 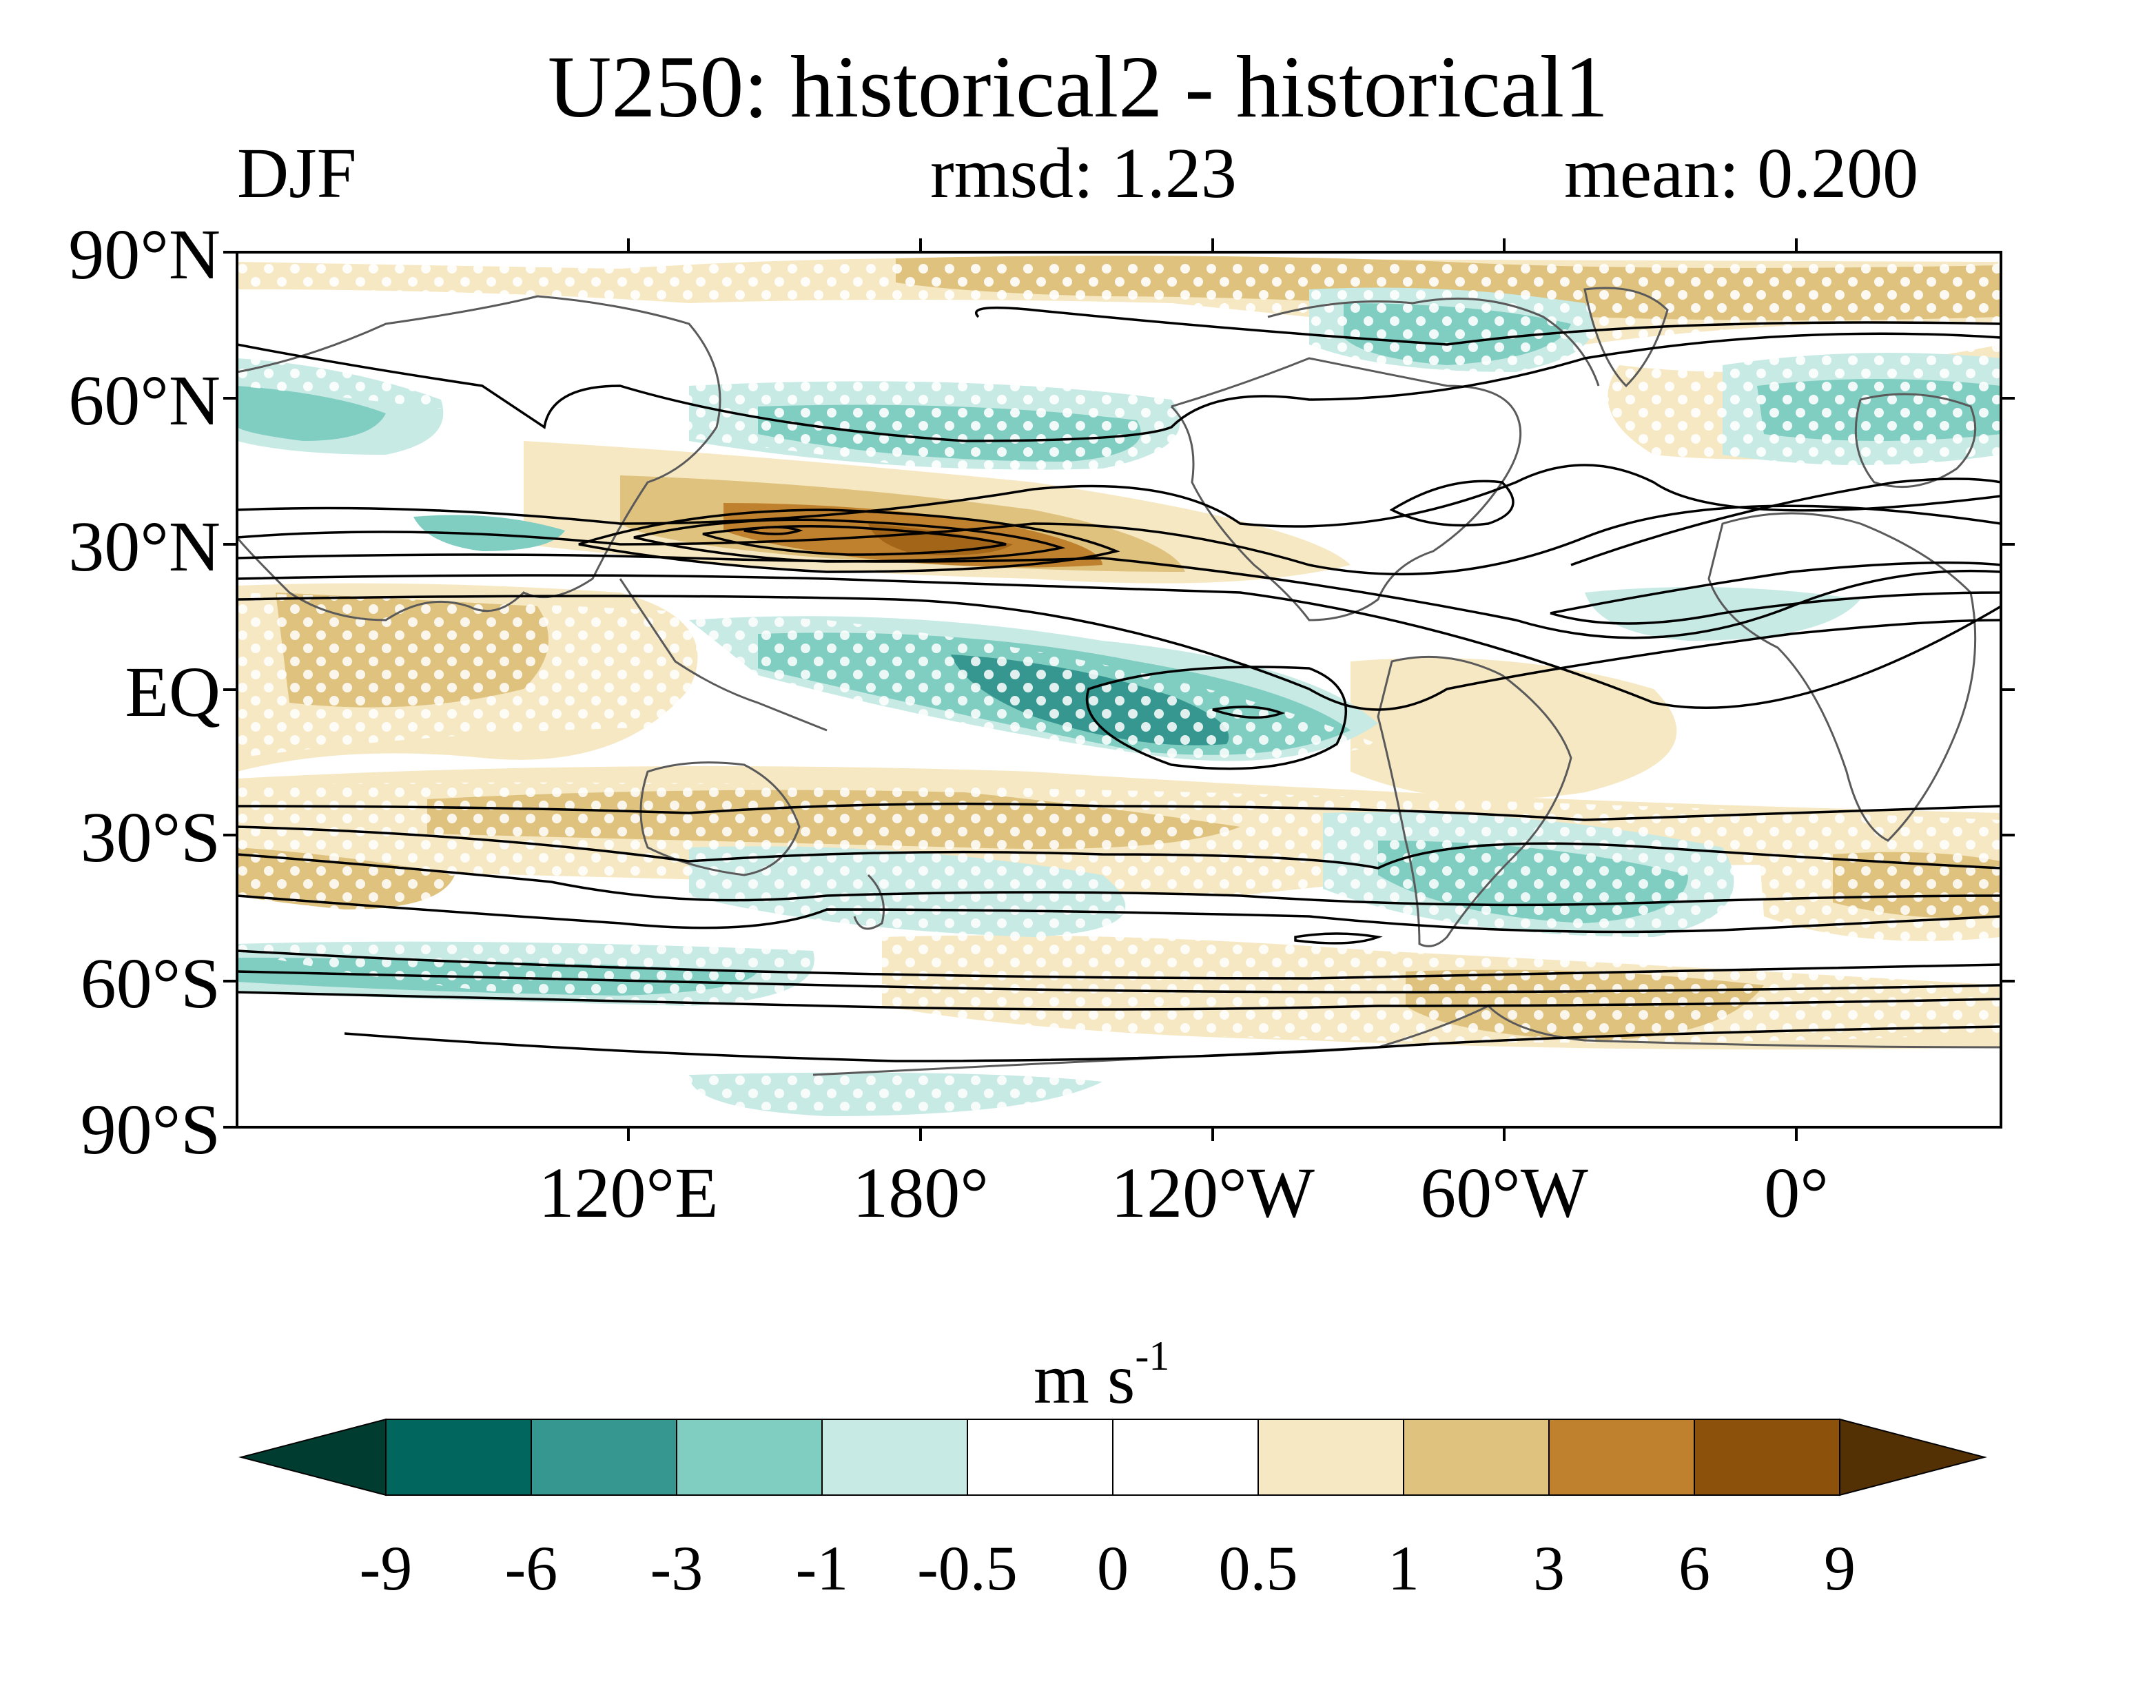 I want to click on lat-label-30s: 30°S, so click(x=150, y=837).